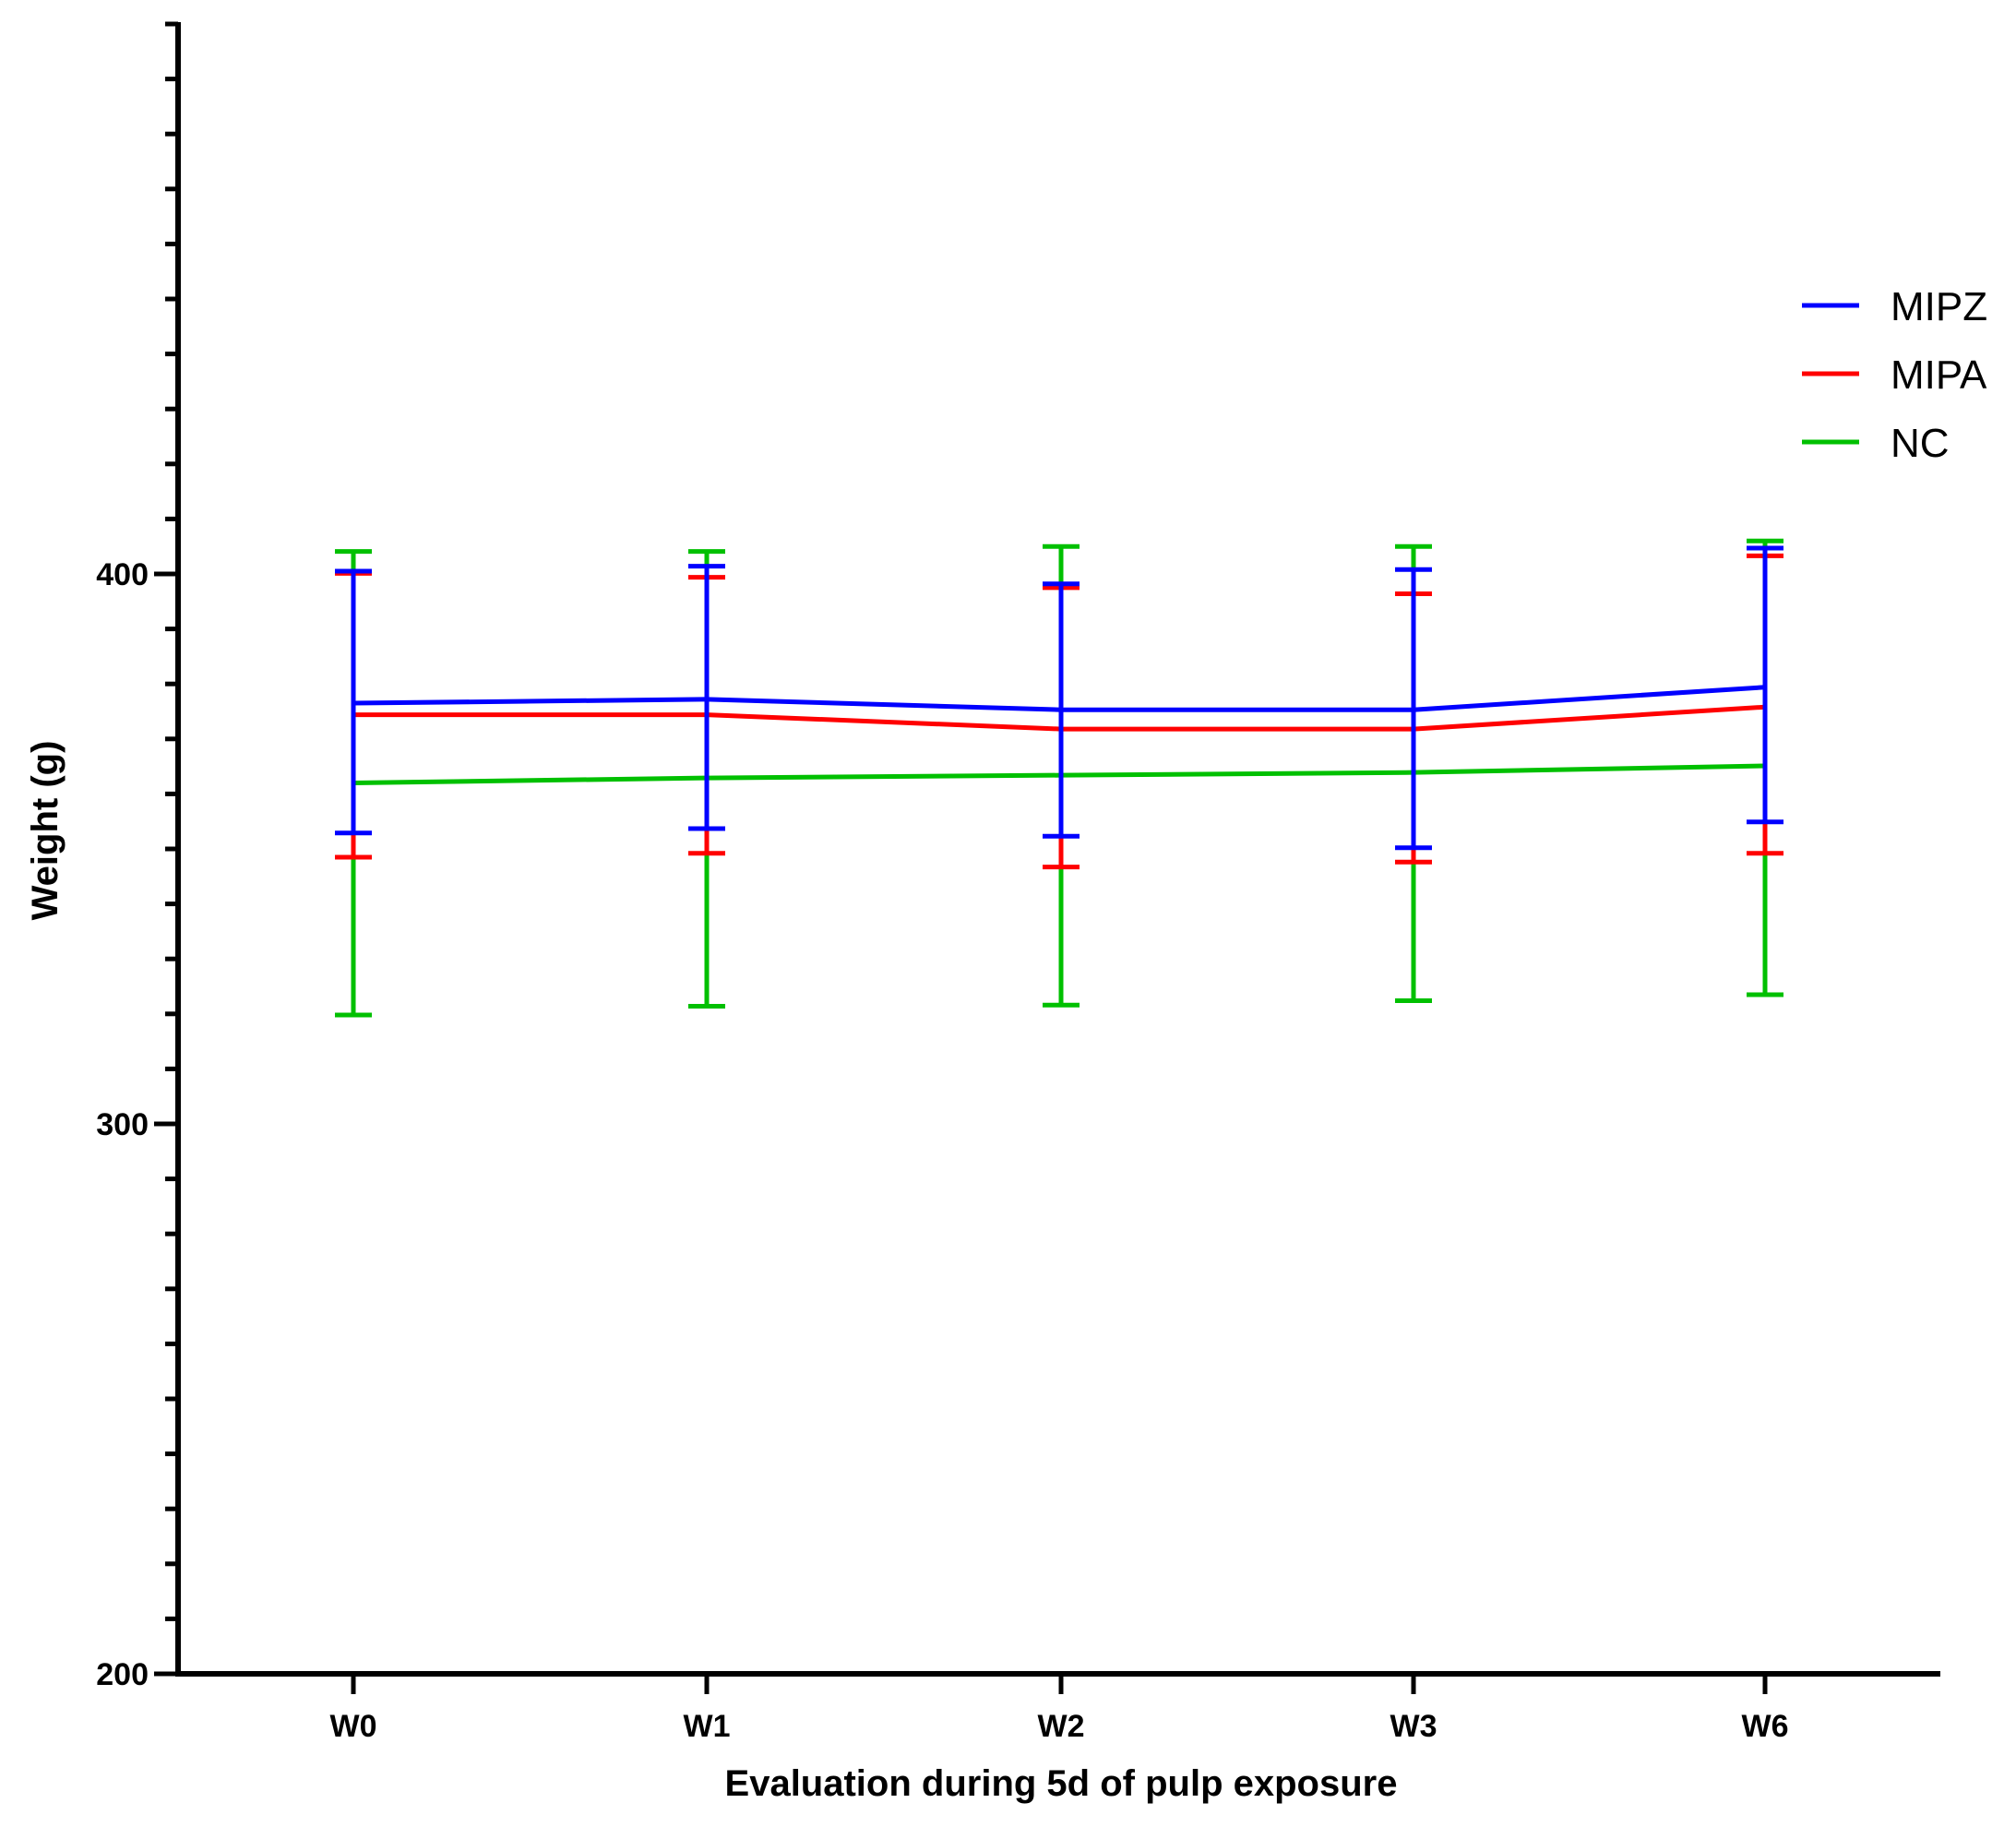 The height and width of the screenshot is (1827, 2016). What do you see at coordinates (1920, 443) in the screenshot?
I see `legend-label-nc: NC` at bounding box center [1920, 443].